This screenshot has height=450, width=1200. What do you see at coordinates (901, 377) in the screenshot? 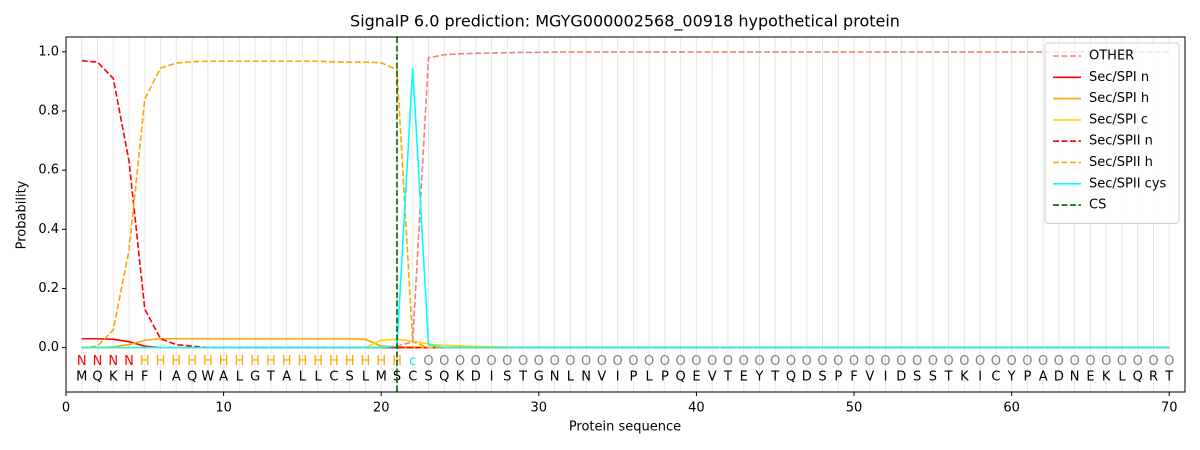
I see `residue-letter: D` at bounding box center [901, 377].